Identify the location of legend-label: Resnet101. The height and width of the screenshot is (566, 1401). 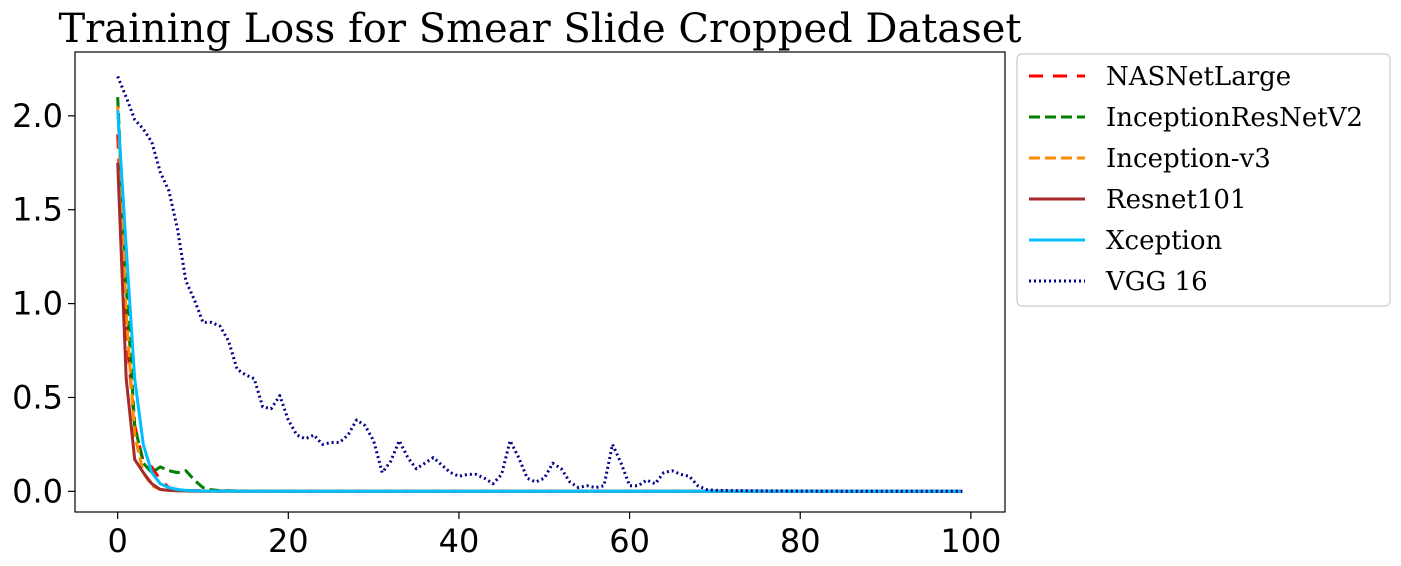
(1176, 200).